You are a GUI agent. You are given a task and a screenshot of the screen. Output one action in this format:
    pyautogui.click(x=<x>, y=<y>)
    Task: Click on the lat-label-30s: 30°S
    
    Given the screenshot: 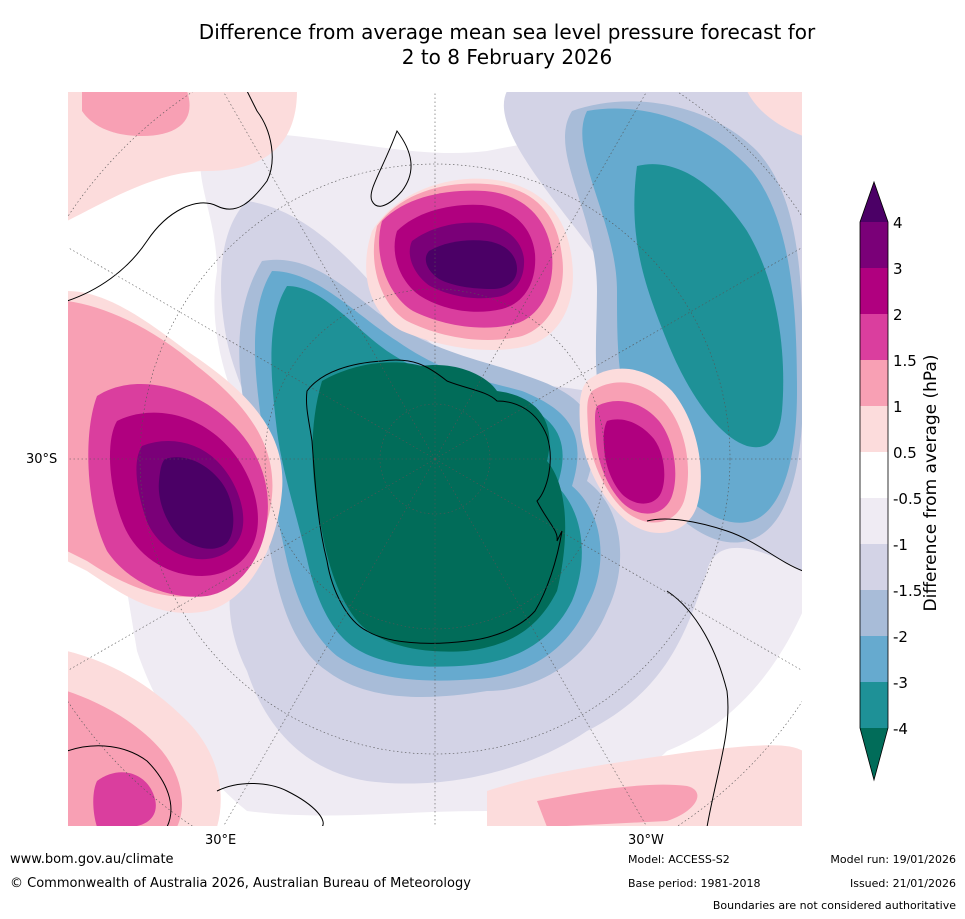 What is the action you would take?
    pyautogui.click(x=42, y=459)
    